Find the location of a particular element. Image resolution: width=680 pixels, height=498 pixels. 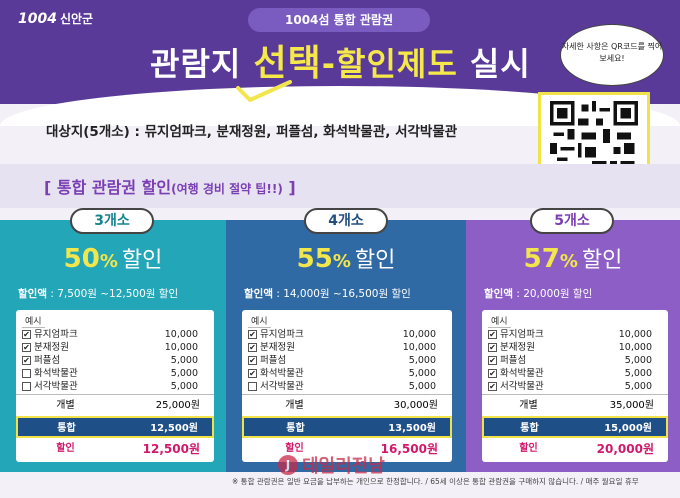

discount-rate: 55% 할인 is located at coordinates (346, 258).